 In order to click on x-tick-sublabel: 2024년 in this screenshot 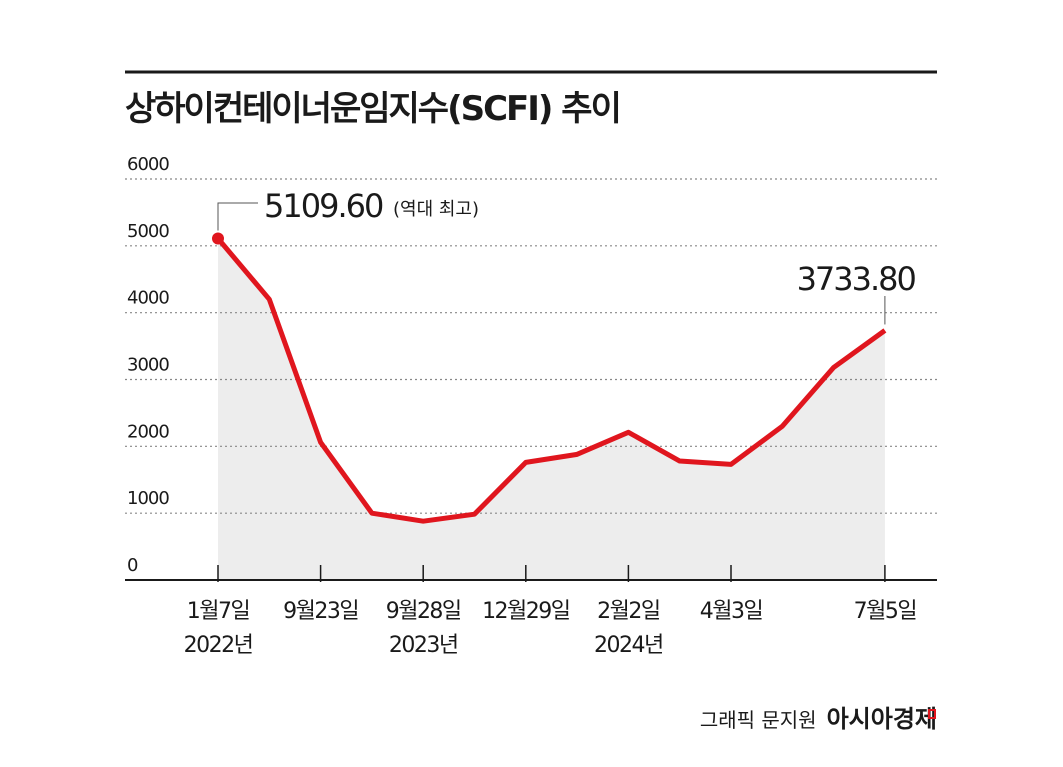, I will do `click(628, 645)`.